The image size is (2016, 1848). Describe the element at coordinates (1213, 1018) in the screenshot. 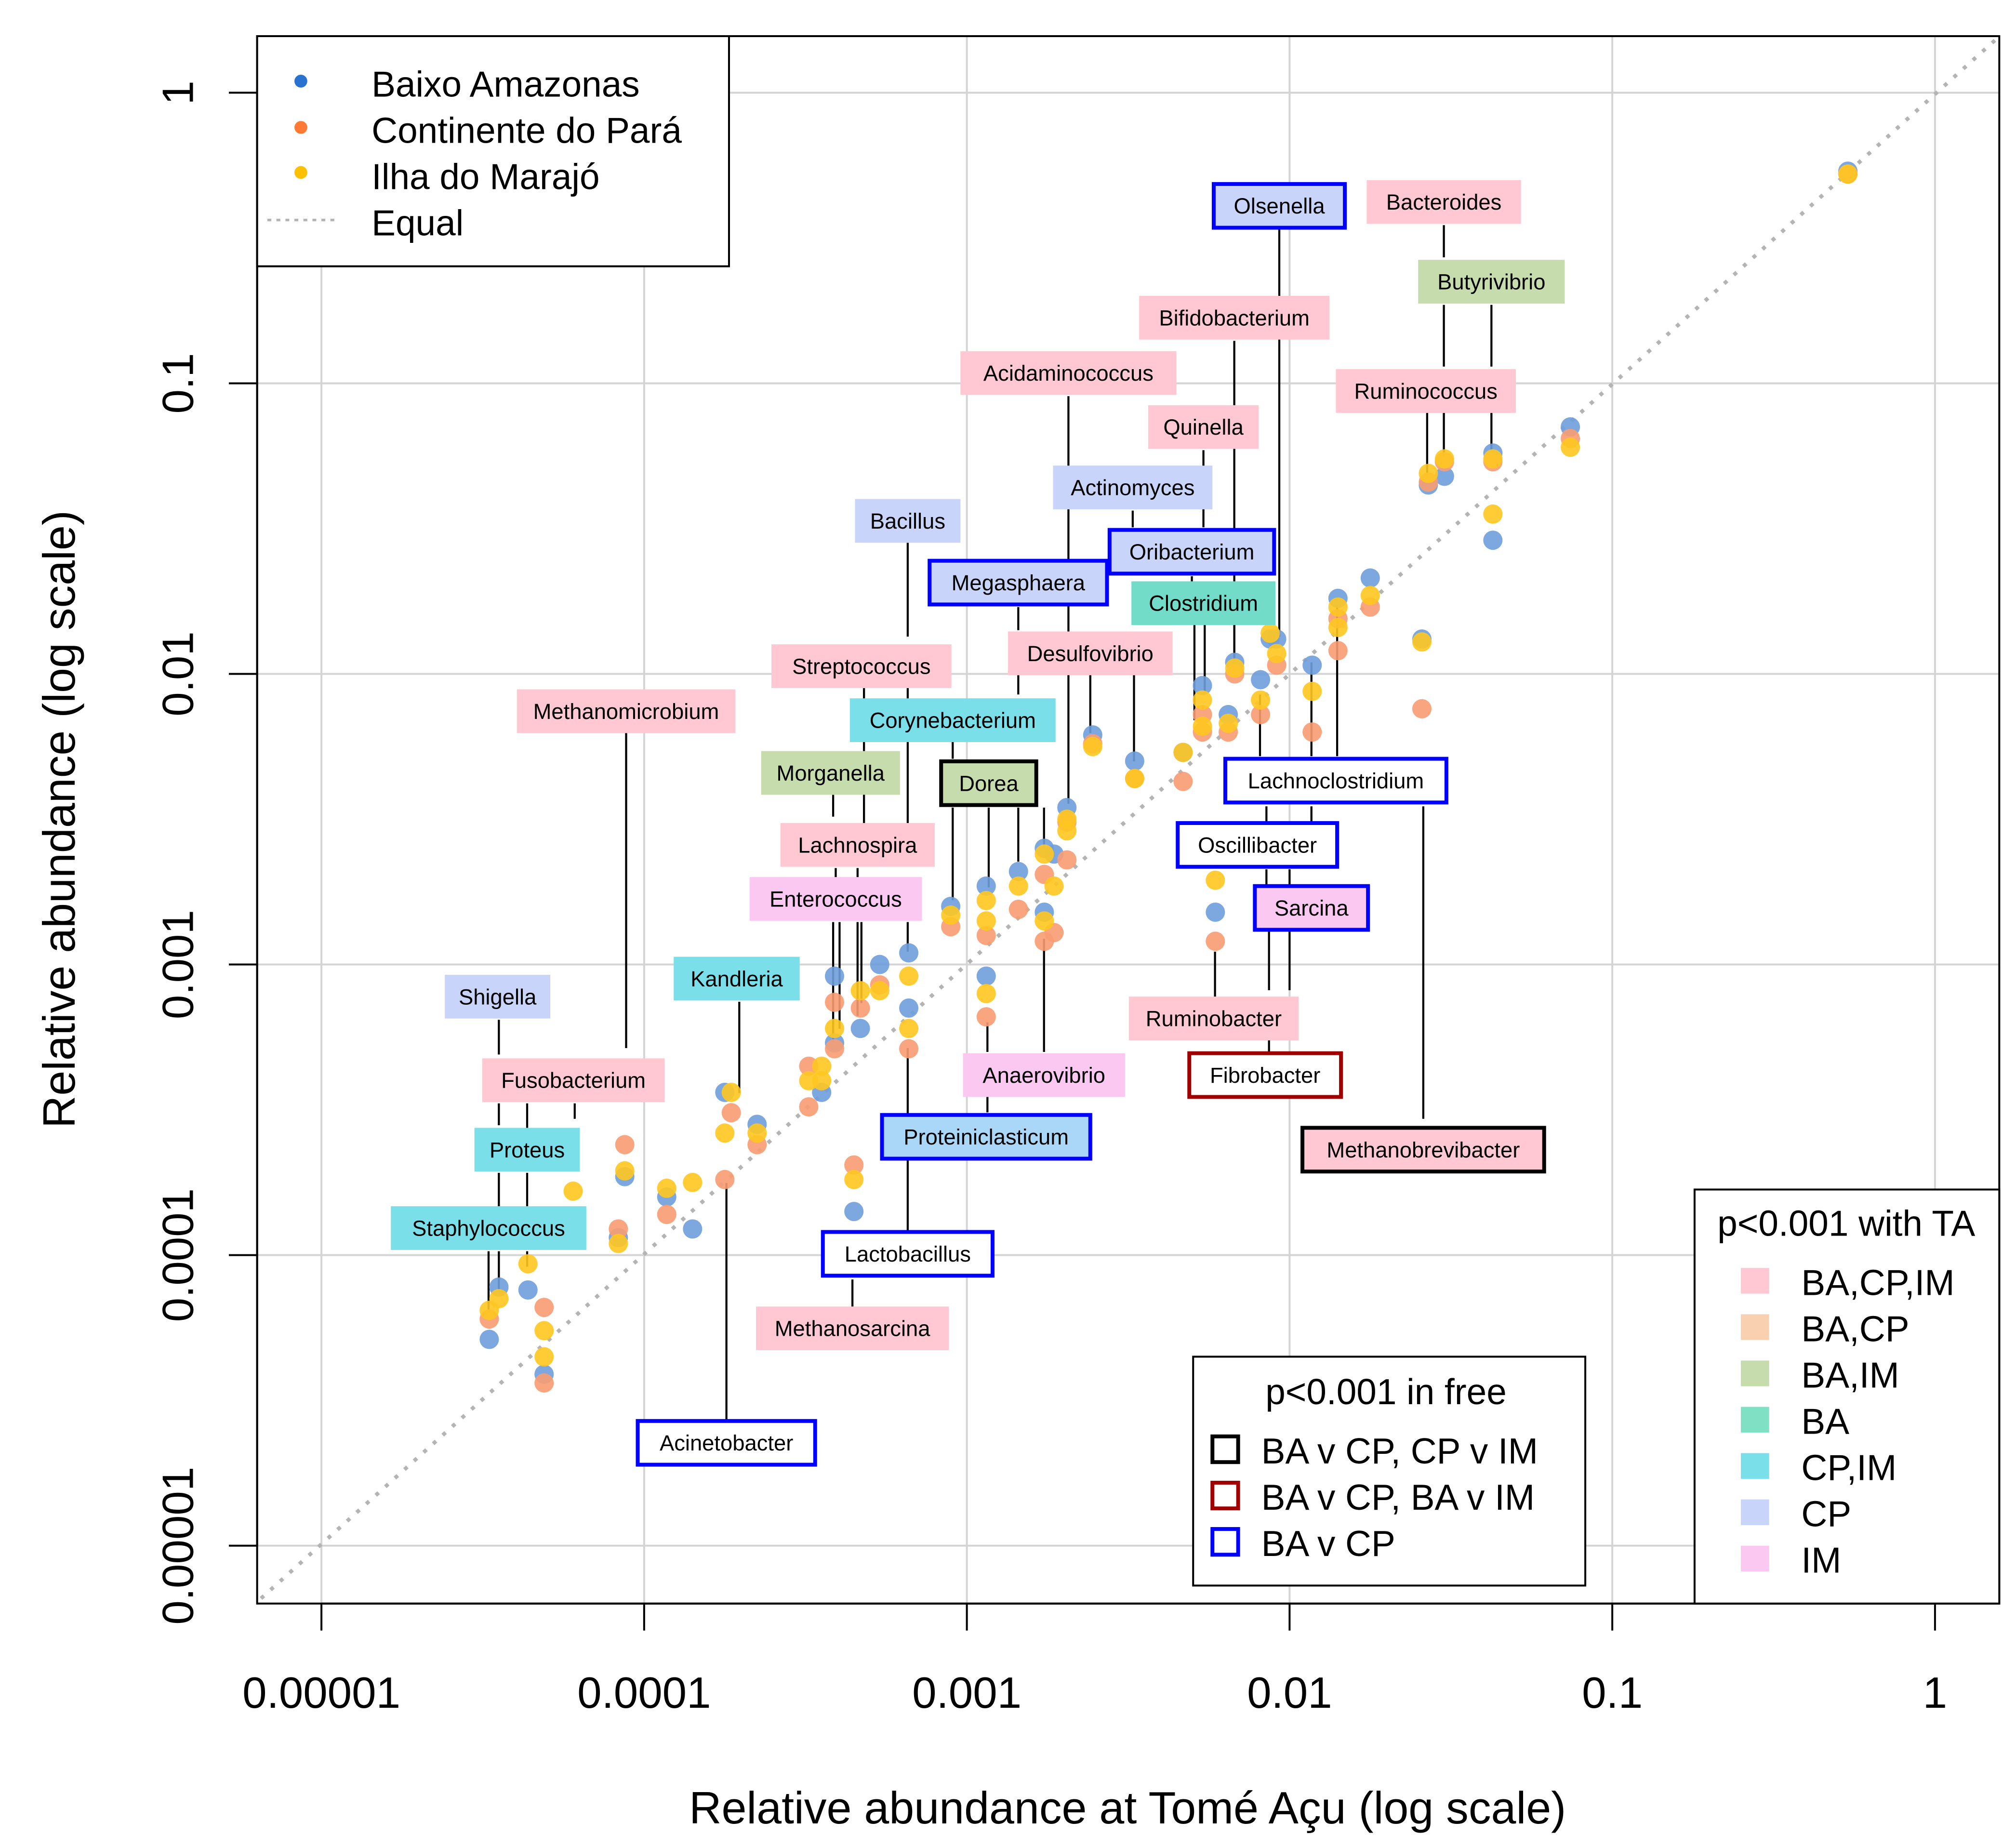

I see `taxon-label: Ruminobacter` at that location.